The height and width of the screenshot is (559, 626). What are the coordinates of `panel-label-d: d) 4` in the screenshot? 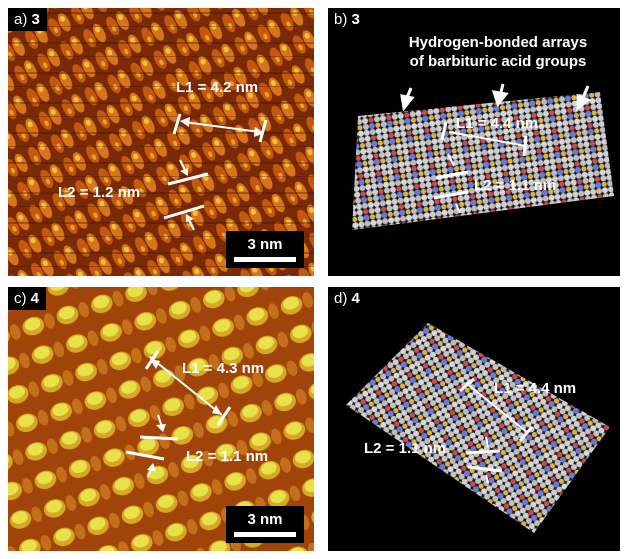 It's located at (347, 298).